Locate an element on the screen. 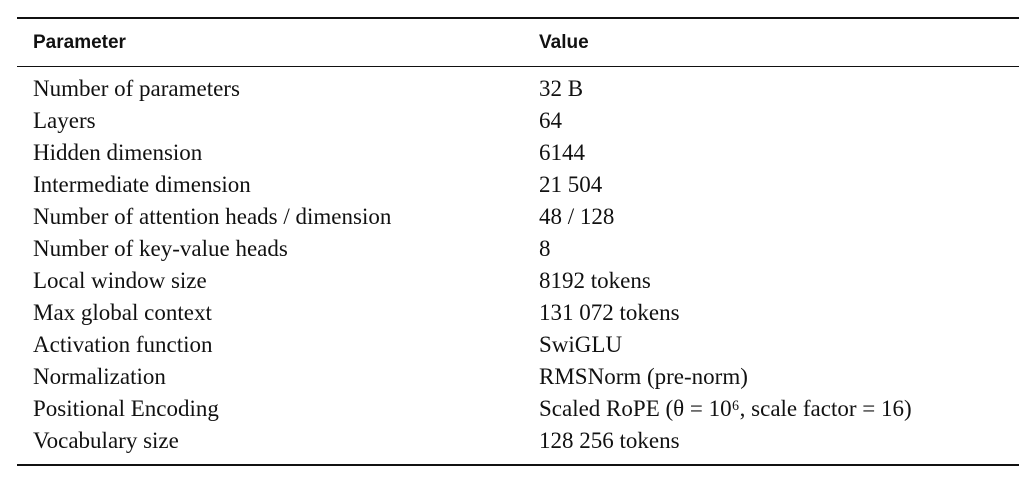 This screenshot has height=482, width=1036. row-value: 21 504 is located at coordinates (571, 184).